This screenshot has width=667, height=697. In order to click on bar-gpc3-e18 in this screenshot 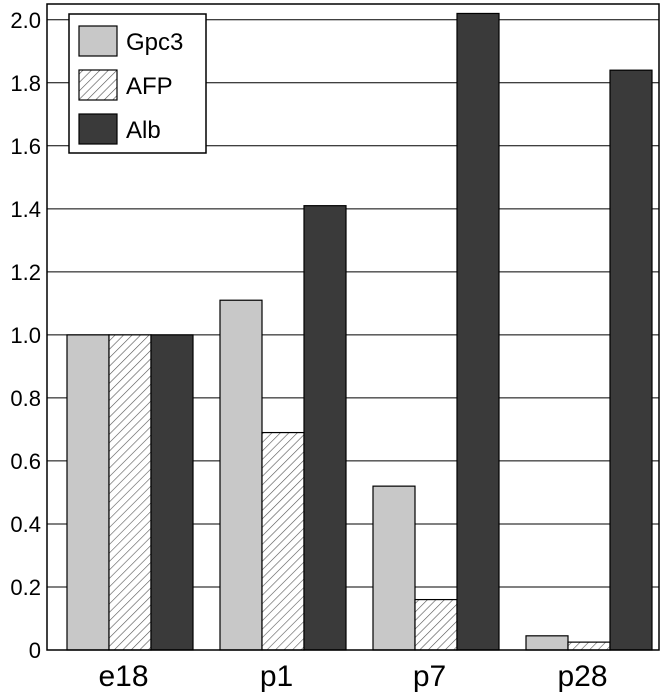, I will do `click(88, 492)`.